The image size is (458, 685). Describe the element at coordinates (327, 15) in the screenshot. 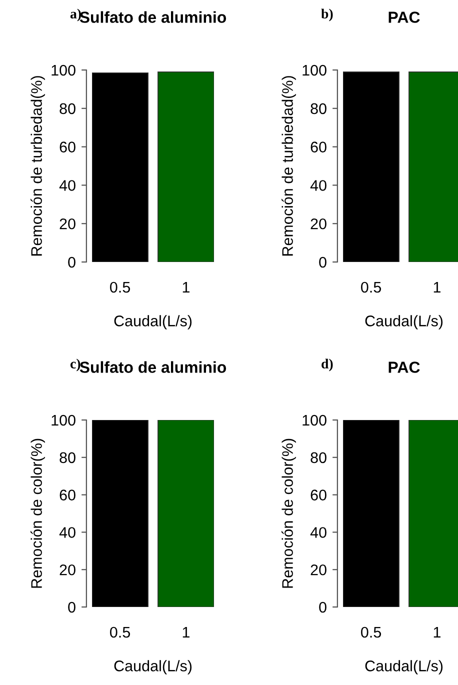

I see `text: b)` at that location.